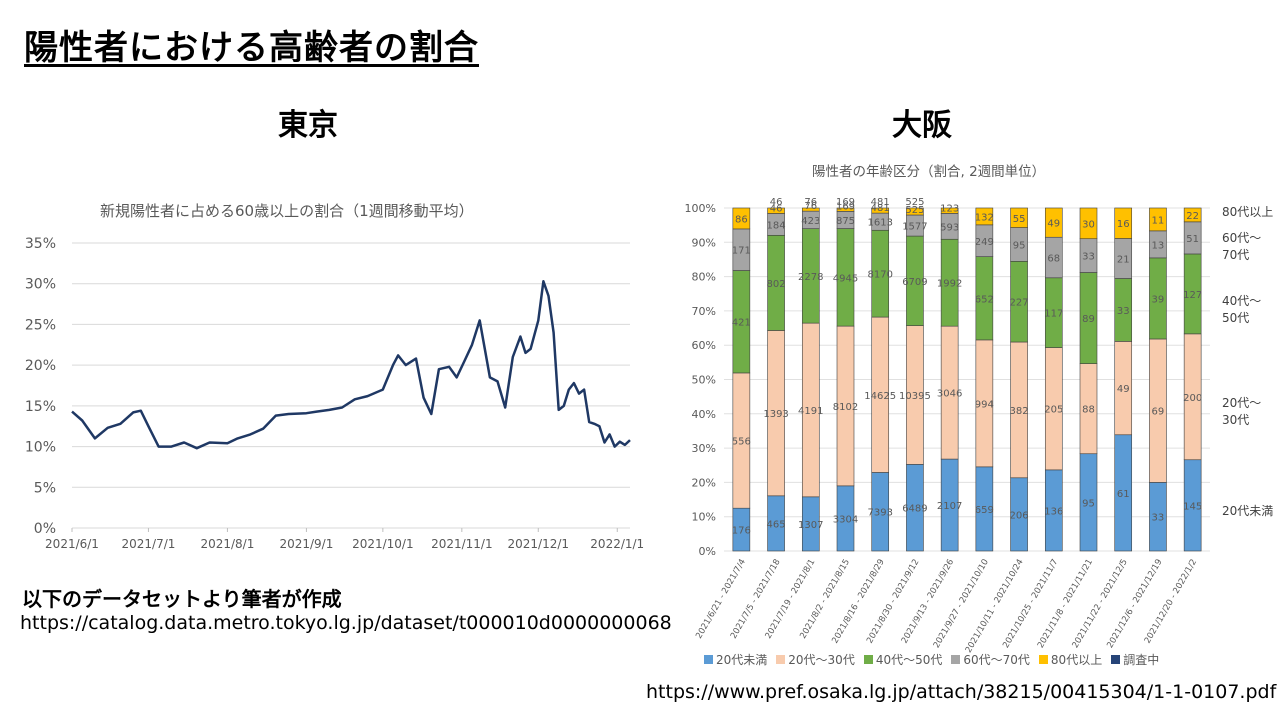  What do you see at coordinates (914, 509) in the screenshot?
I see `data-label: 6489` at bounding box center [914, 509].